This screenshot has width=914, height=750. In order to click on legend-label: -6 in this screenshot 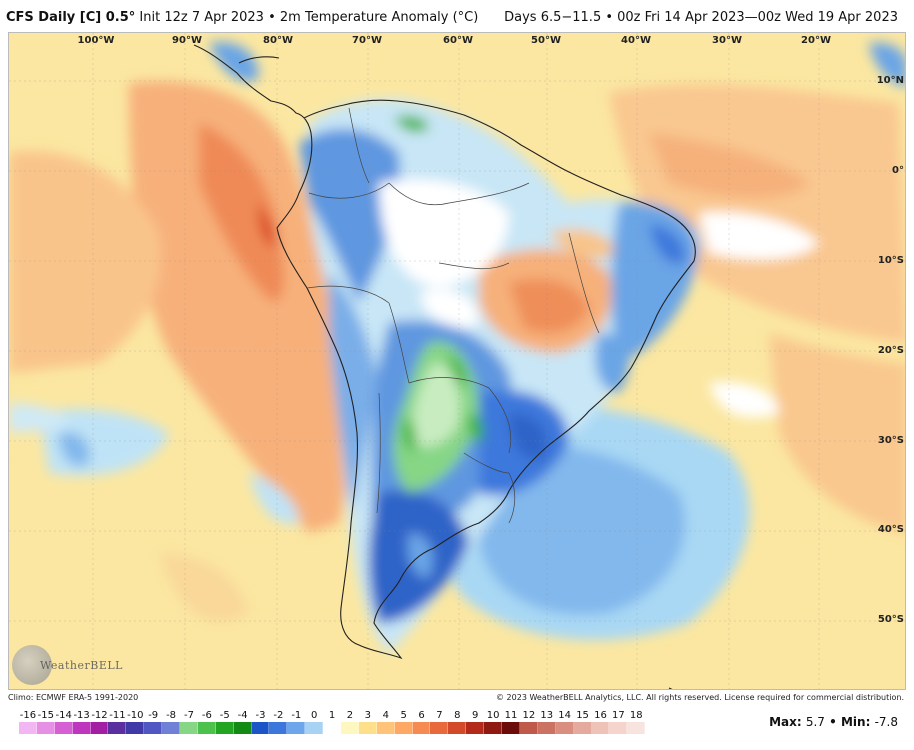, I will do `click(206, 715)`.